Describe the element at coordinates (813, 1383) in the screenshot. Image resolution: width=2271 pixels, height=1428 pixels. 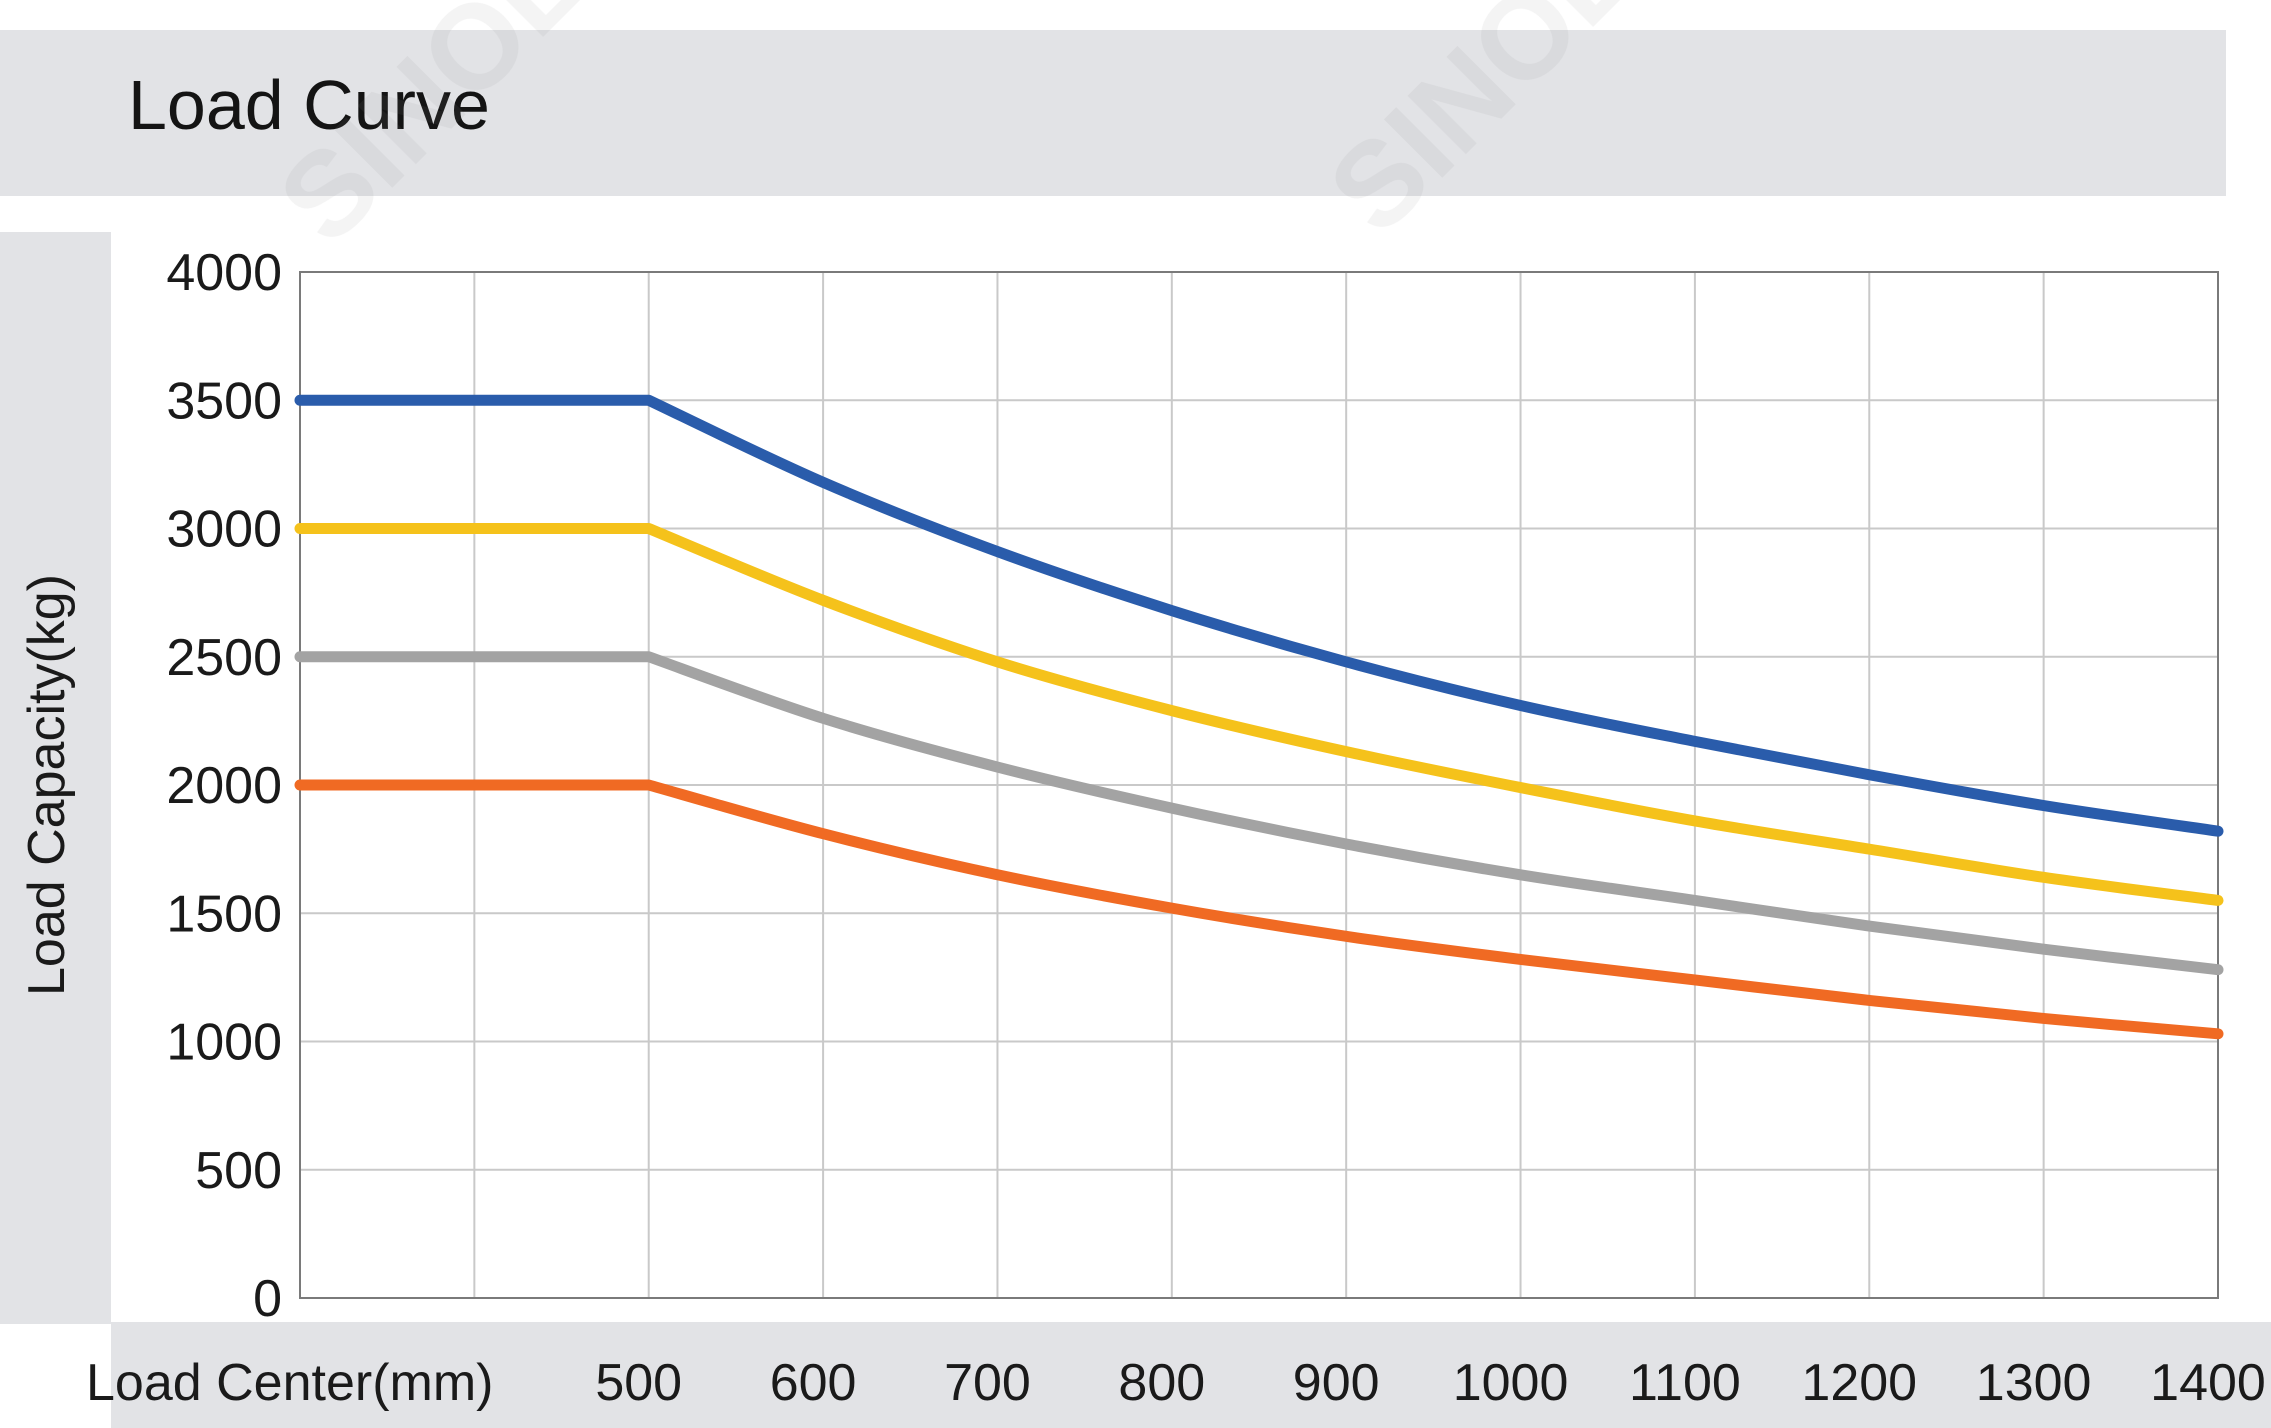
I see `x-tick-label: 600` at that location.